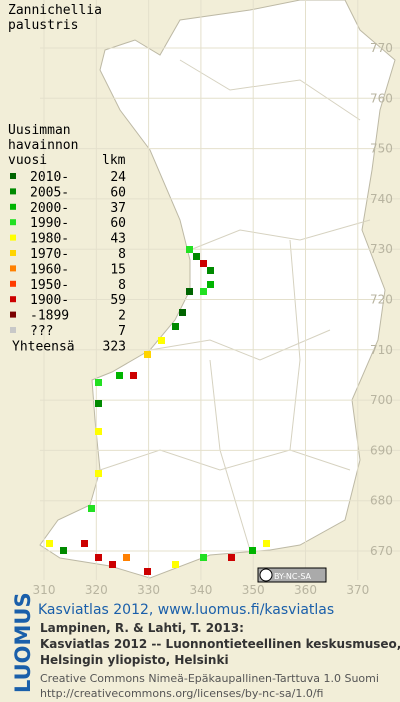 This screenshot has width=400, height=702. What do you see at coordinates (44, 590) in the screenshot?
I see `easting-label: 310` at bounding box center [44, 590].